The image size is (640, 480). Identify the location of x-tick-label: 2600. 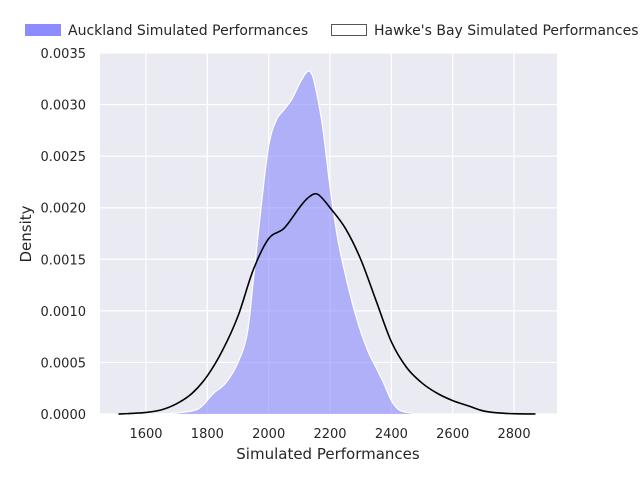
(452, 434).